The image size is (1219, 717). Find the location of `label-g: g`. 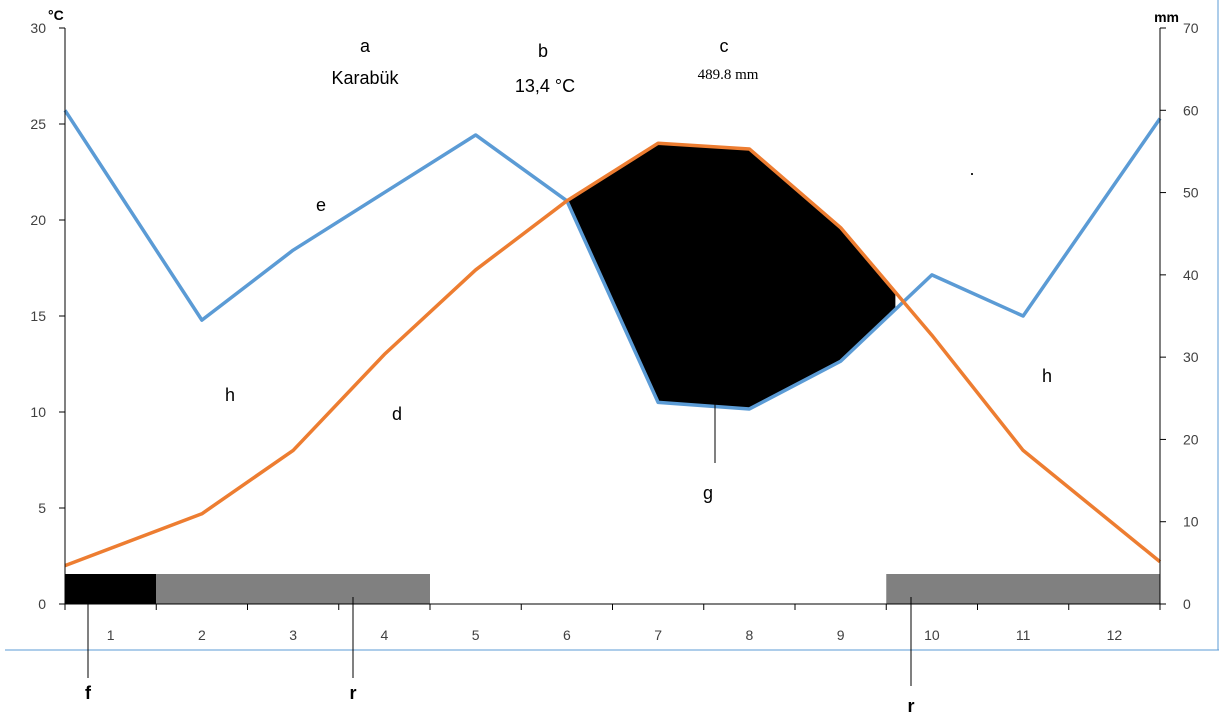

label-g: g is located at coordinates (708, 493).